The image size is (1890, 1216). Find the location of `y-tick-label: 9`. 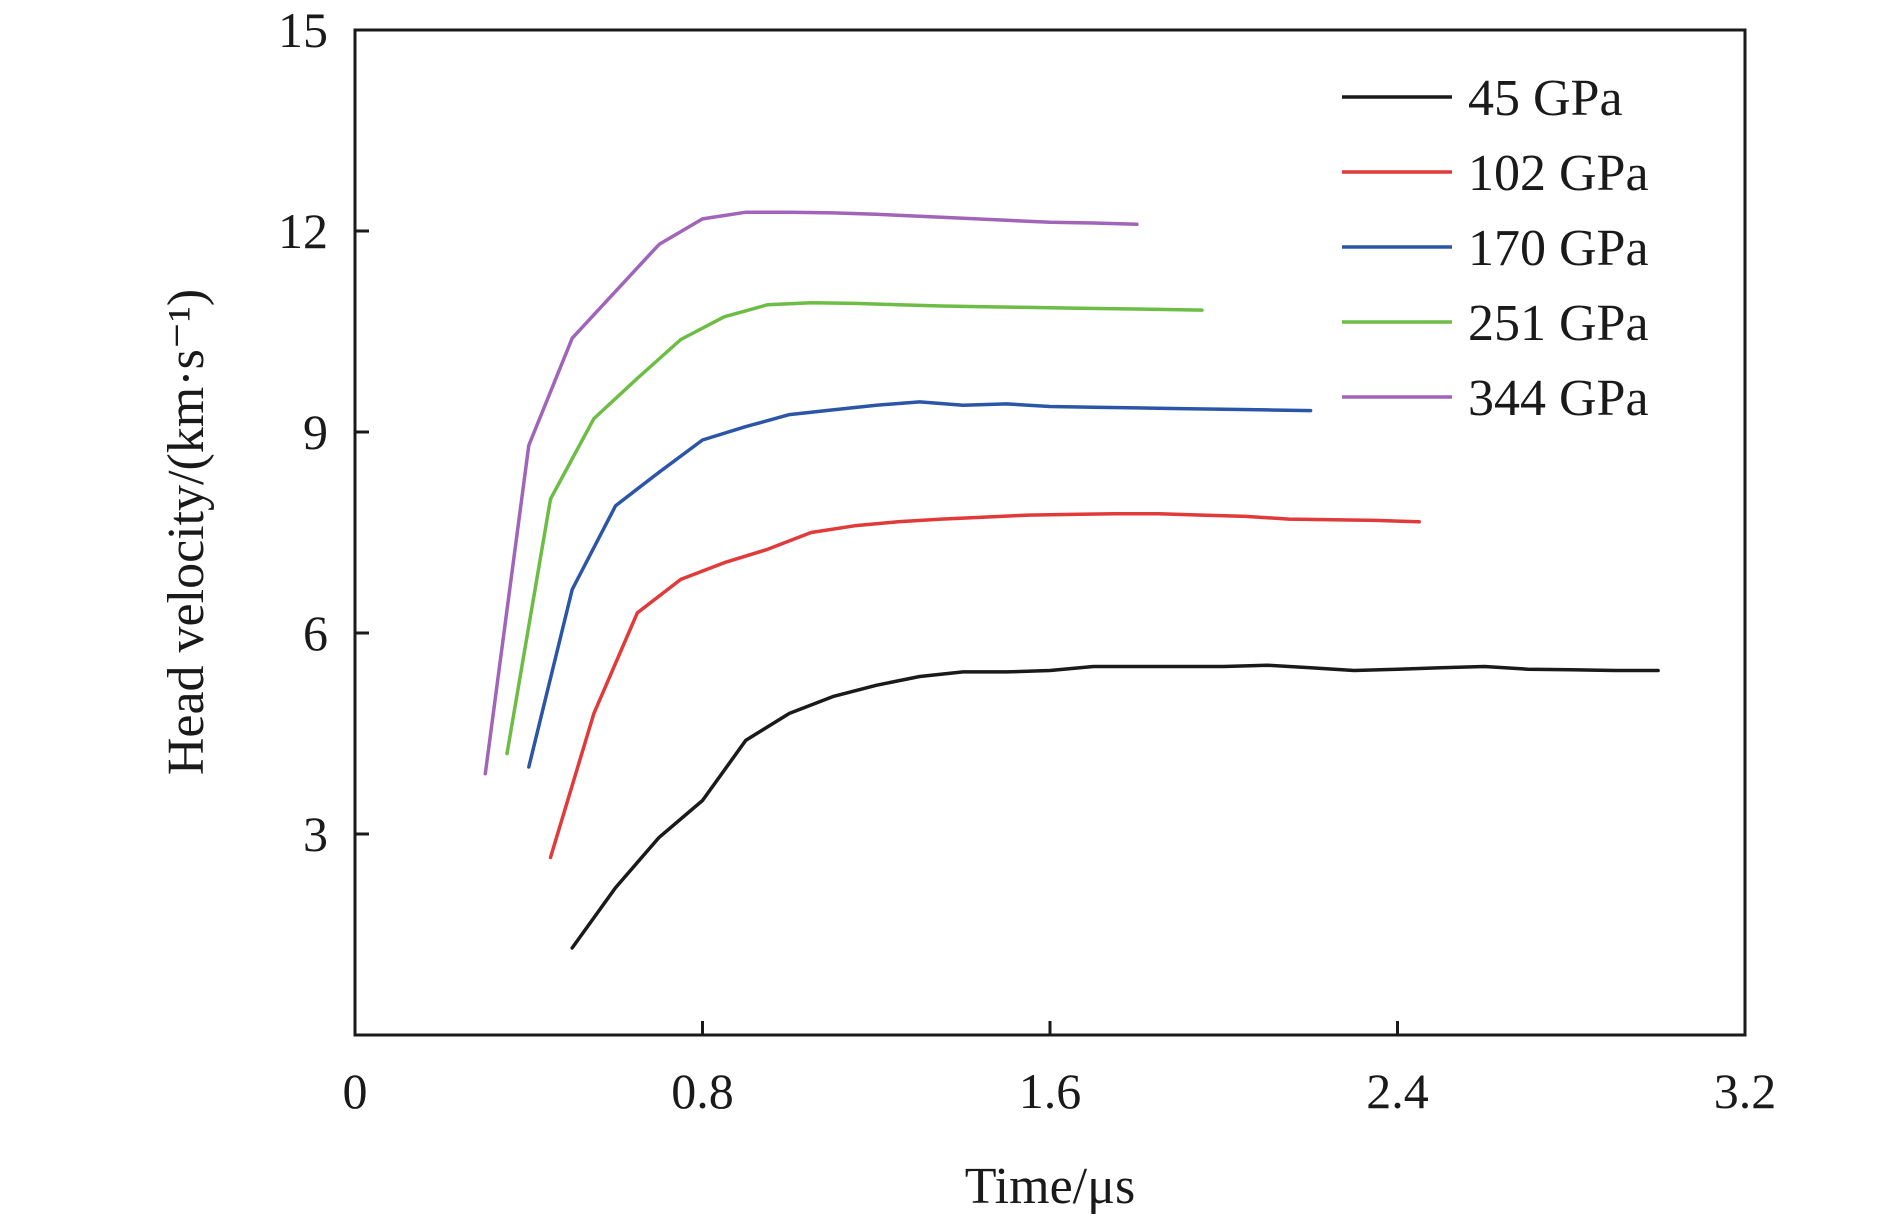

y-tick-label: 9 is located at coordinates (315, 432).